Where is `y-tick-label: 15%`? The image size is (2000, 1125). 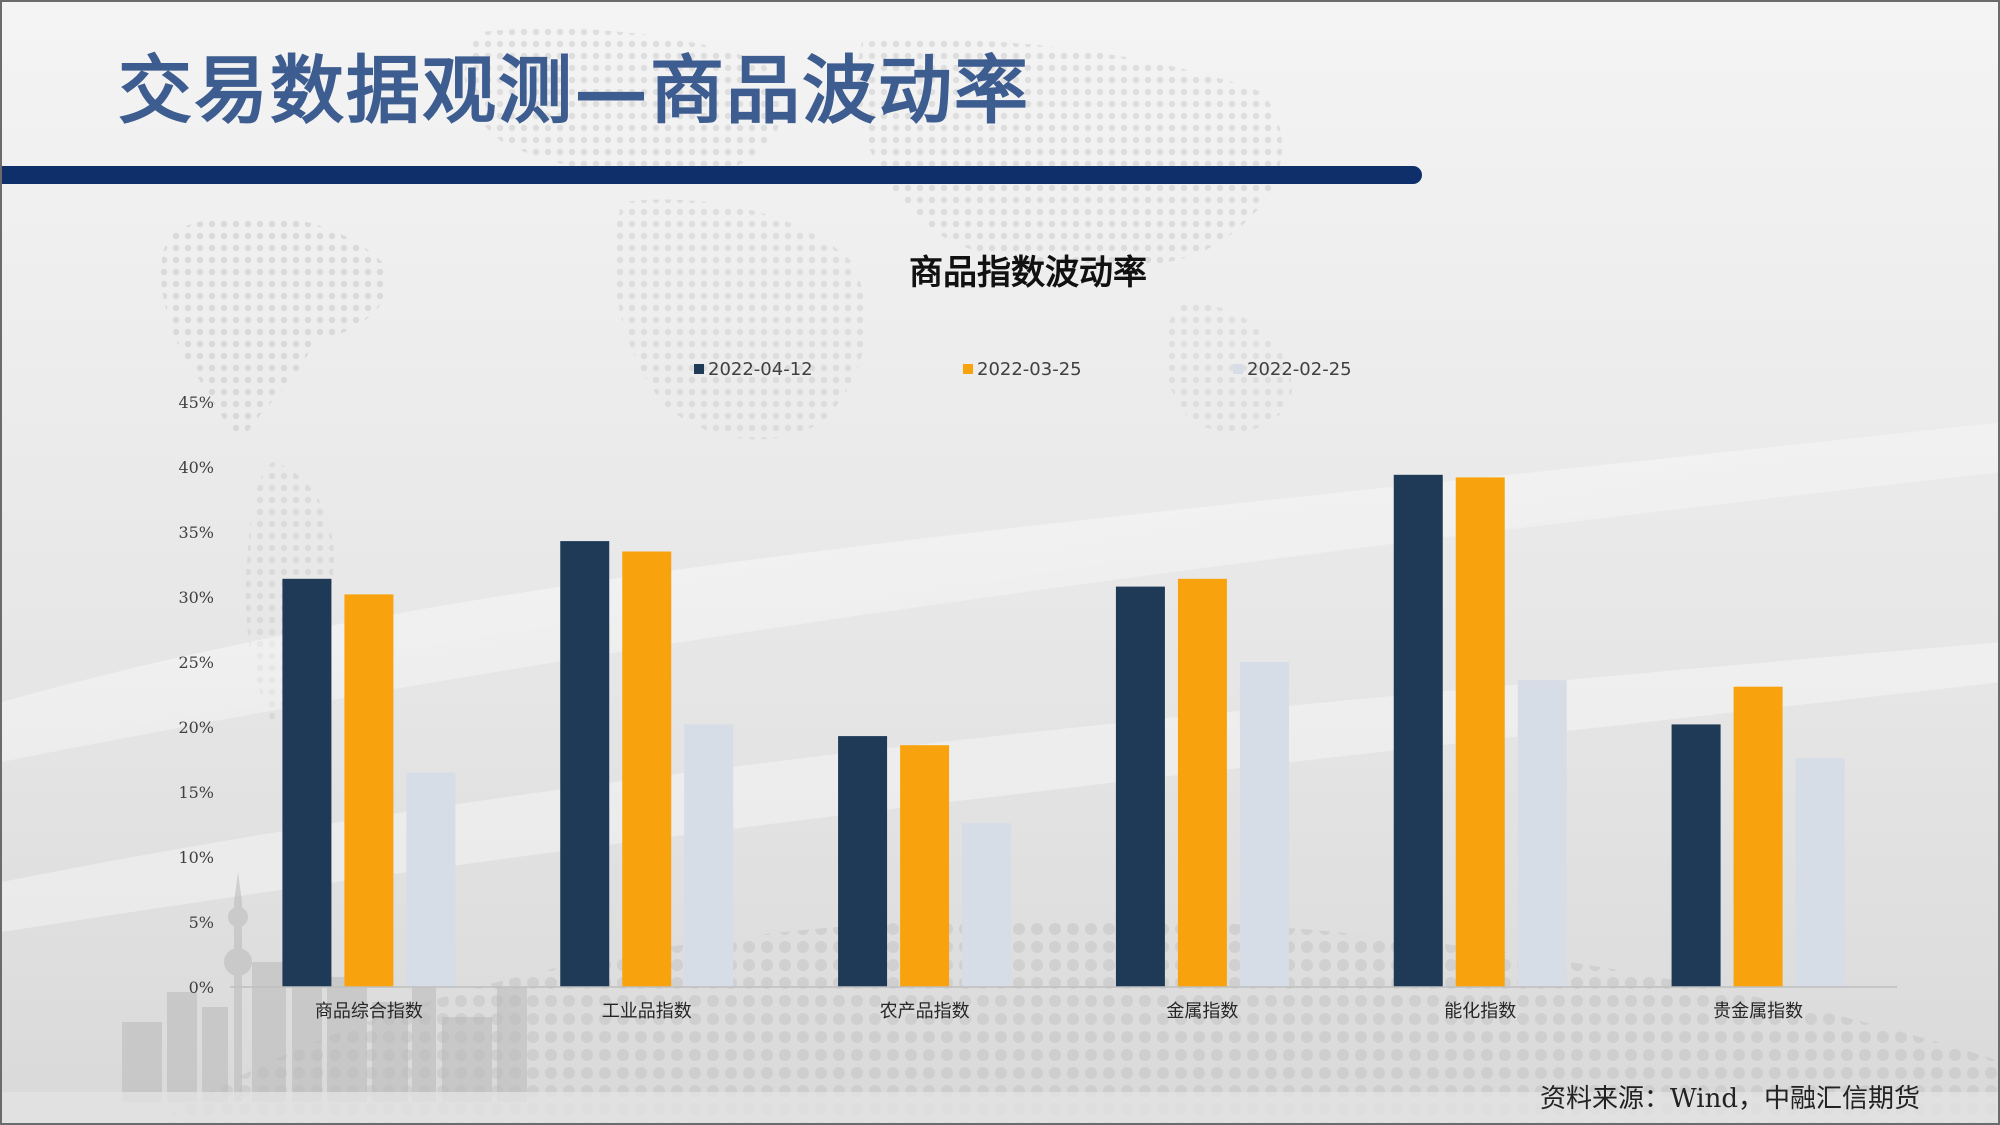 y-tick-label: 15% is located at coordinates (196, 792).